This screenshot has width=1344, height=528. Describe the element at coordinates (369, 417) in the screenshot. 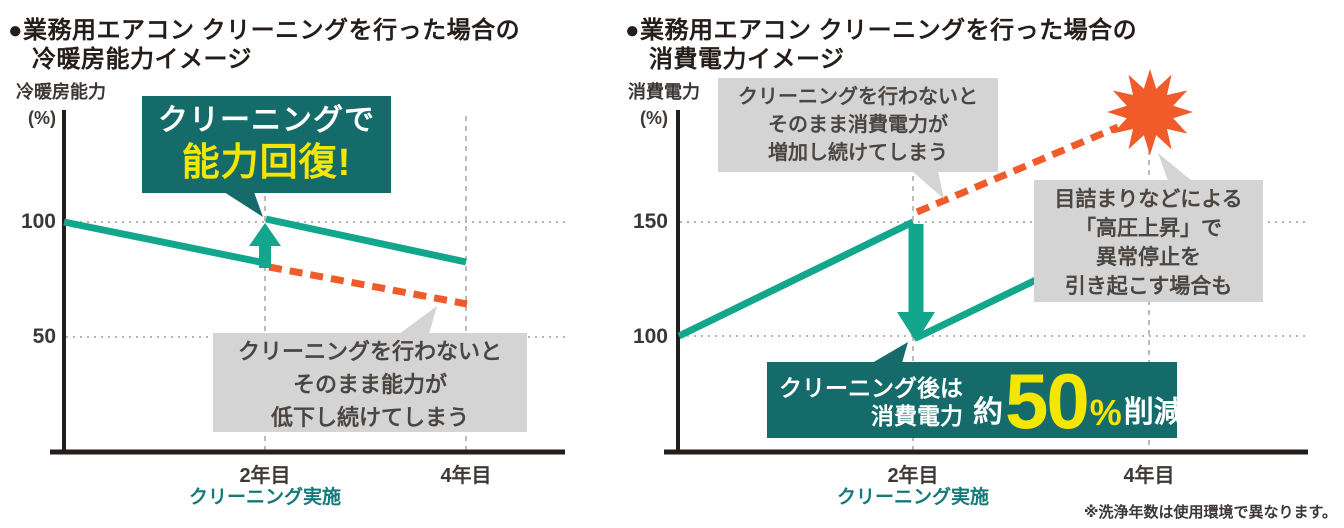

I see `left-no-cleaning-note-line3: 低下し続けてしまう` at that location.